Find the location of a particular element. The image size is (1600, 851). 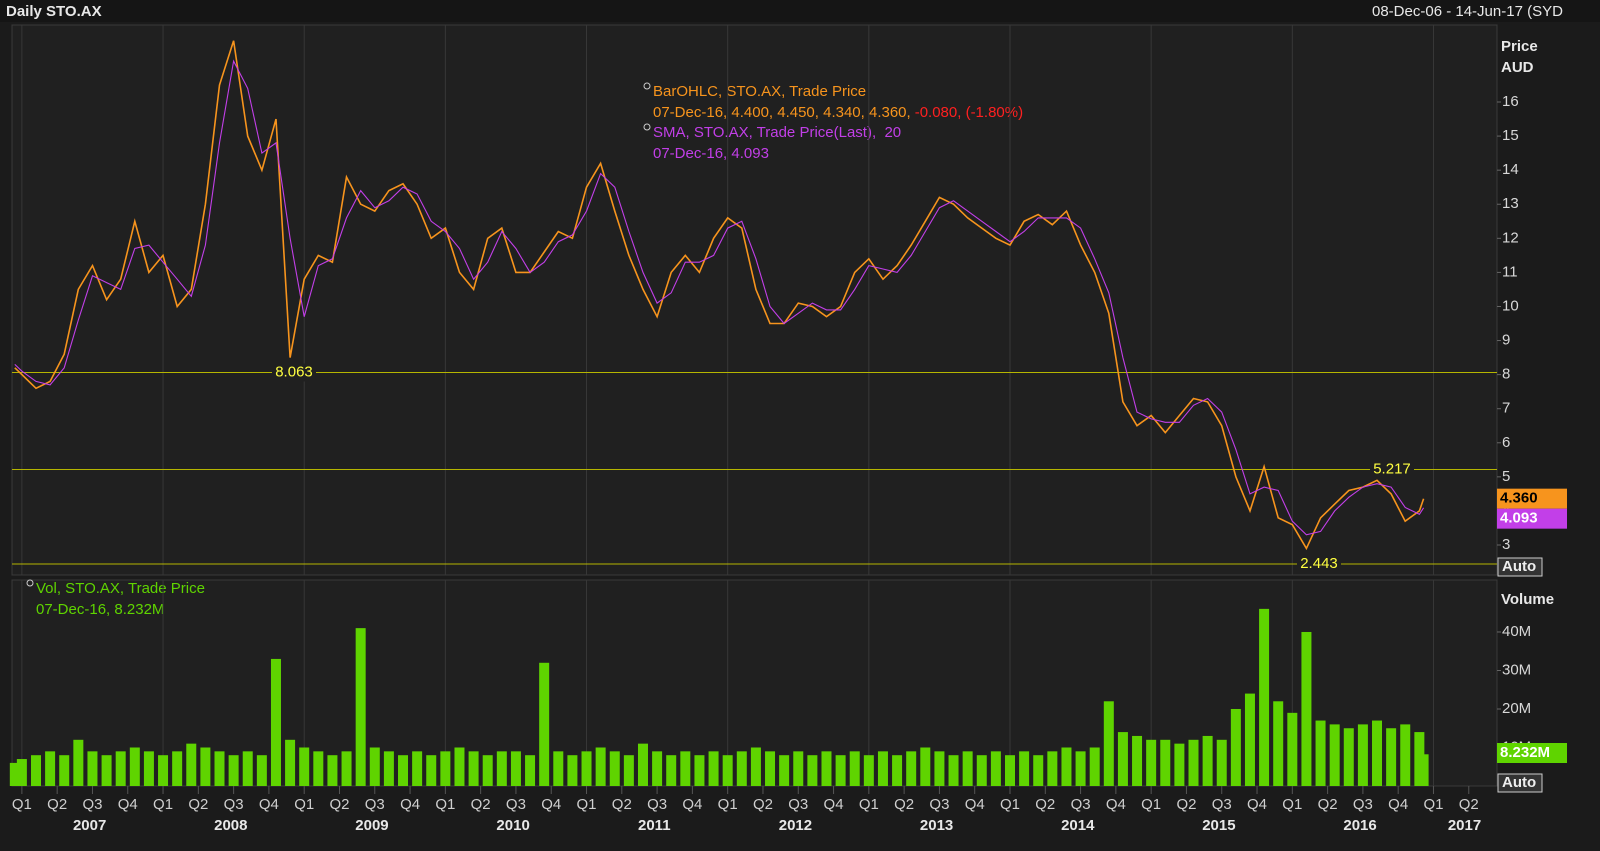

year-label: 2011 is located at coordinates (654, 825).